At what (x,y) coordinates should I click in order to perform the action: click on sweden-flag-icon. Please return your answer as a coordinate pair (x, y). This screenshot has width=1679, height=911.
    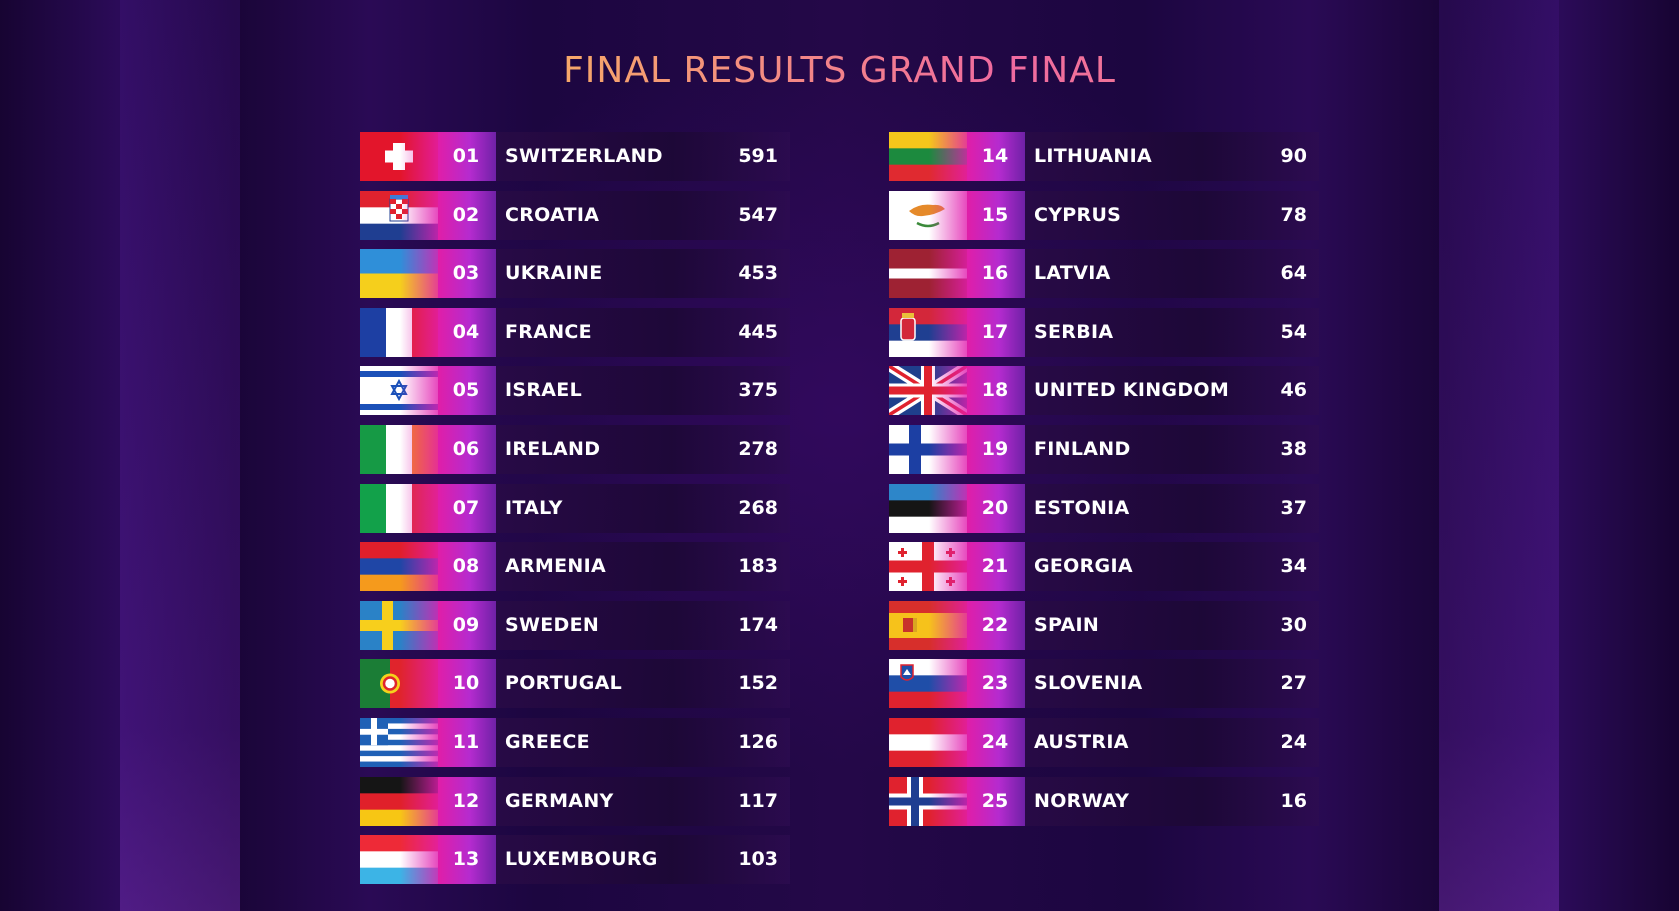
    Looking at the image, I should click on (399, 625).